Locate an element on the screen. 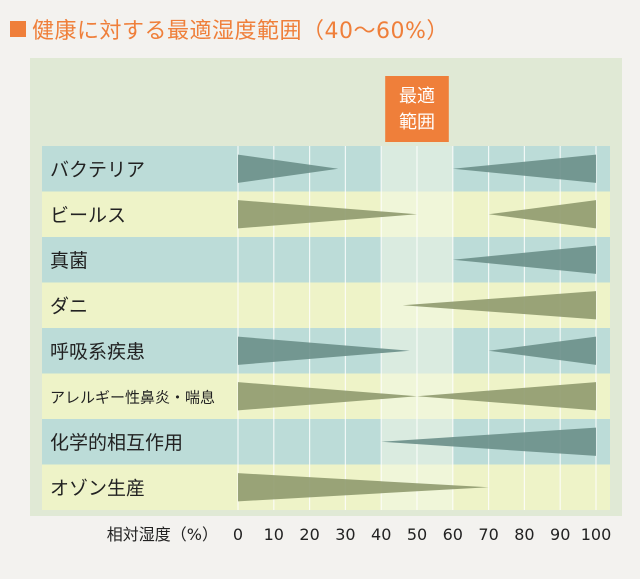 Image resolution: width=640 pixels, height=579 pixels. x-tick-label: 20 is located at coordinates (309, 534).